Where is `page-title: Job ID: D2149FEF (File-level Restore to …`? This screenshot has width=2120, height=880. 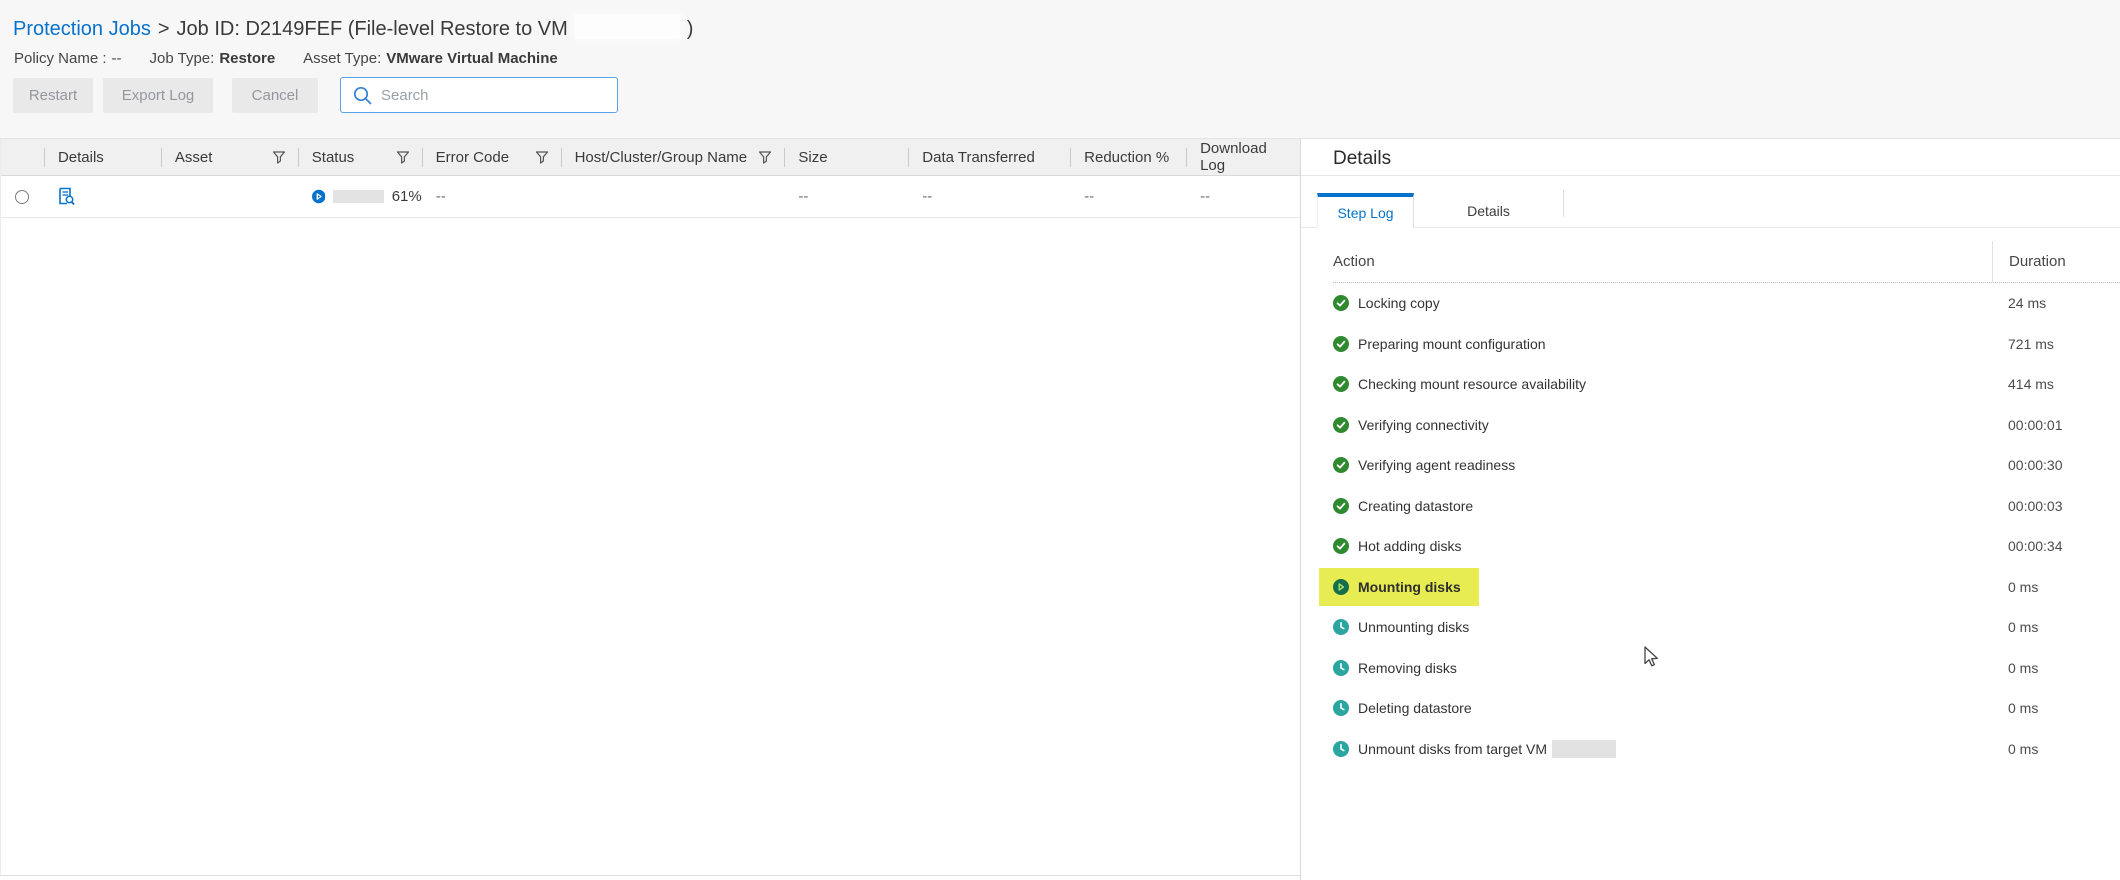
page-title: Job ID: D2149FEF (File-level Restore to … is located at coordinates (372, 29).